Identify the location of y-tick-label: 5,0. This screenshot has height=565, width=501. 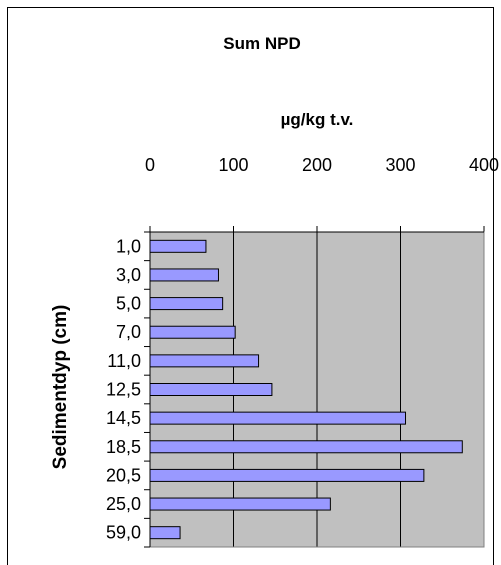
(128, 304).